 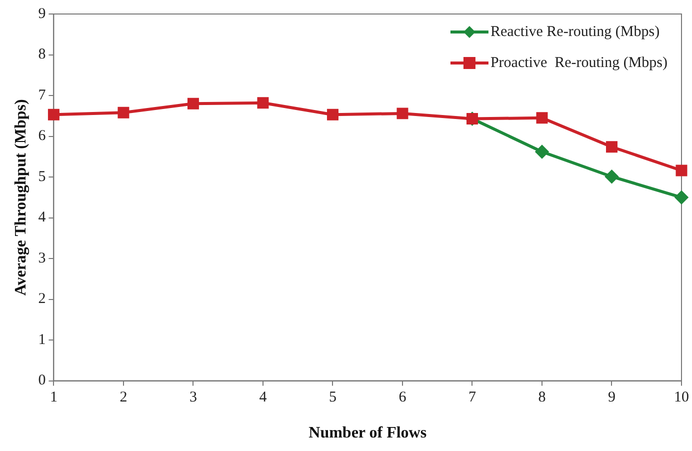 I want to click on y-tick-label: 4, so click(x=42, y=218).